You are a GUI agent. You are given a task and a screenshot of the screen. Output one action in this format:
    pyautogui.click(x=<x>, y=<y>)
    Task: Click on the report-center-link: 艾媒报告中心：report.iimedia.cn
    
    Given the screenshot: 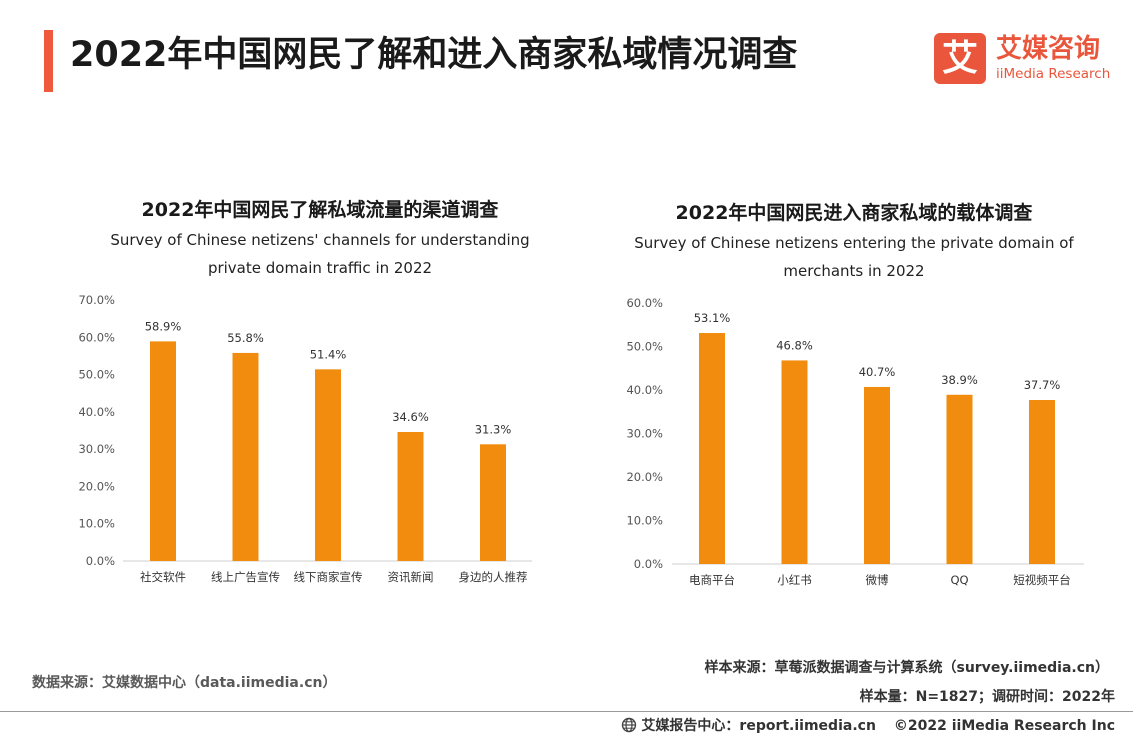 What is the action you would take?
    pyautogui.click(x=758, y=726)
    